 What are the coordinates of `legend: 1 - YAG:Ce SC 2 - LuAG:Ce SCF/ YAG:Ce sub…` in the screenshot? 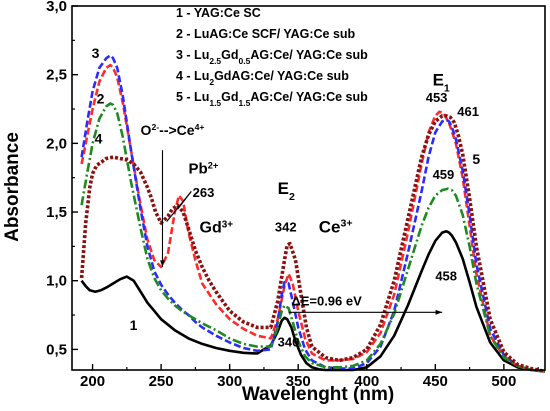 It's located at (272, 57).